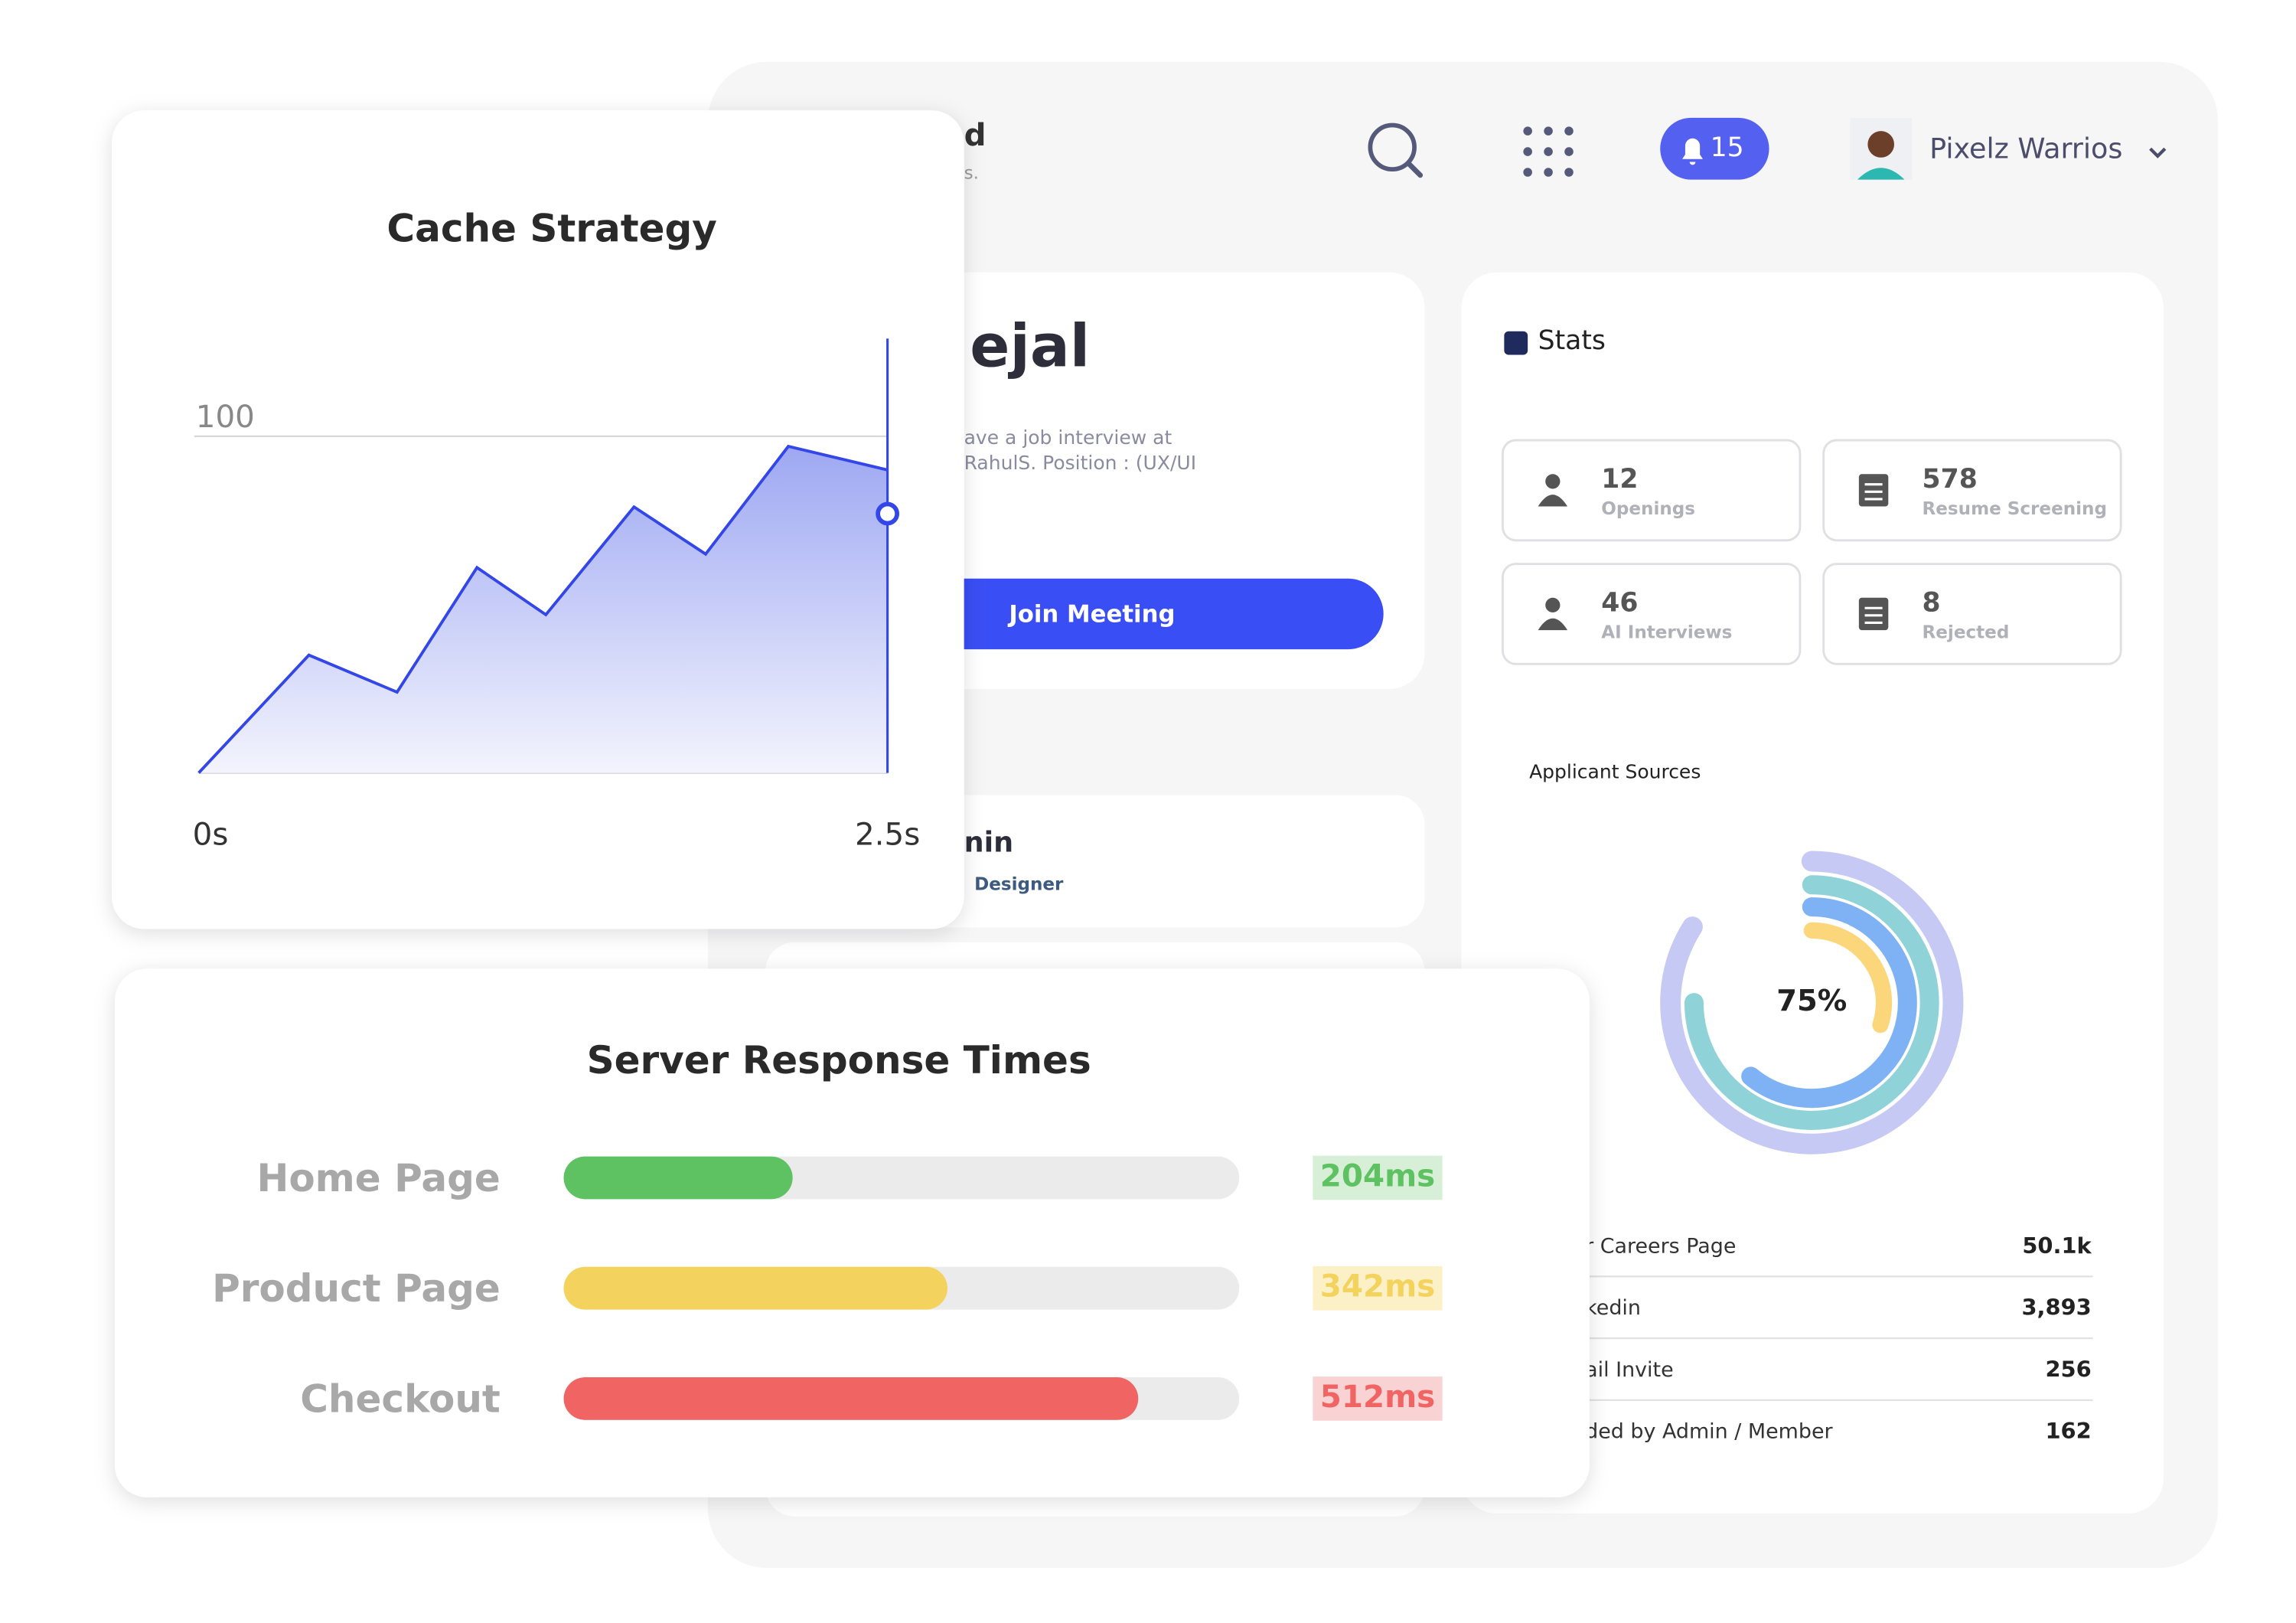  I want to click on radial-chart: Applicant Sources 75%, so click(1746, 957).